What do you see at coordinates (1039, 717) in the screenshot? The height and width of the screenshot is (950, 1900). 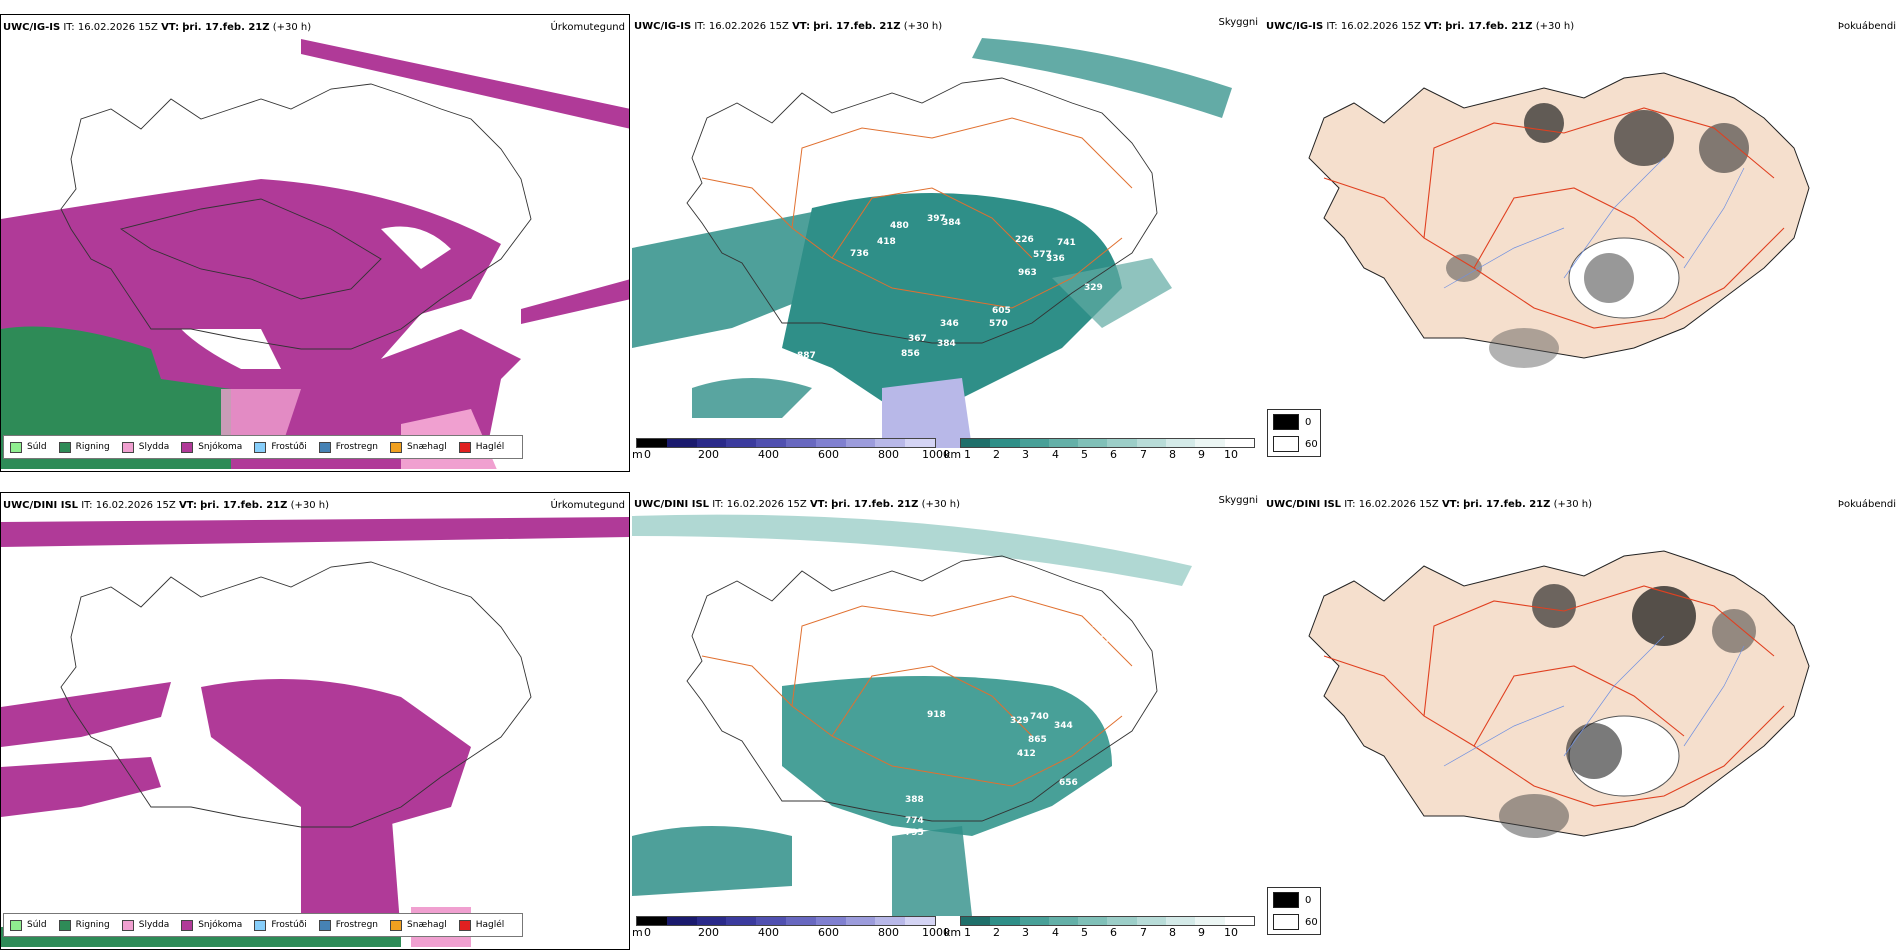 I see `vis-value: 740` at bounding box center [1039, 717].